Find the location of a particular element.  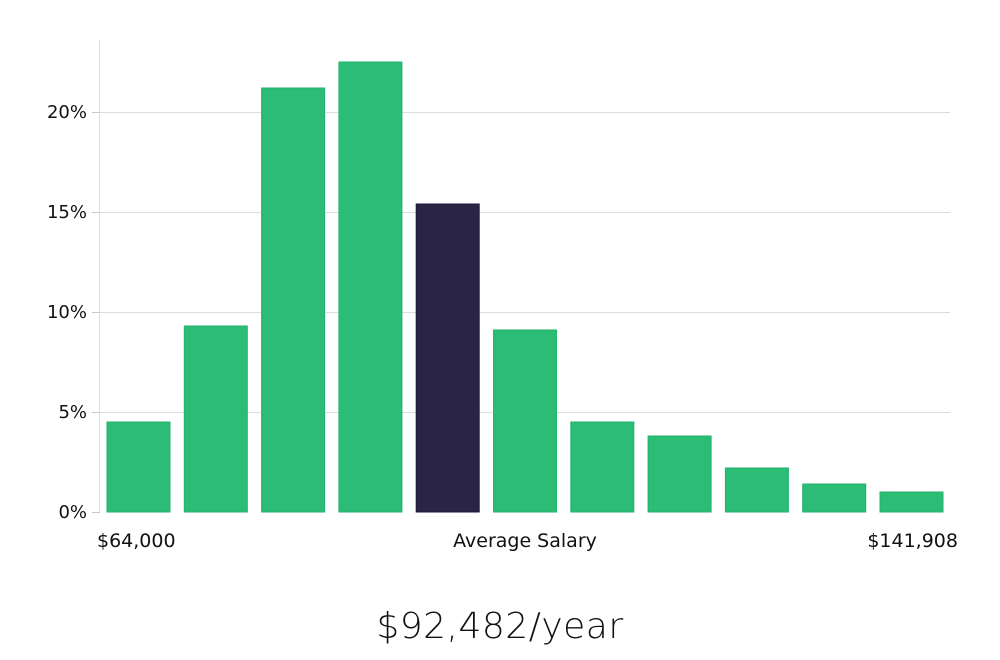

y-tick-label: 10% is located at coordinates (67, 312).